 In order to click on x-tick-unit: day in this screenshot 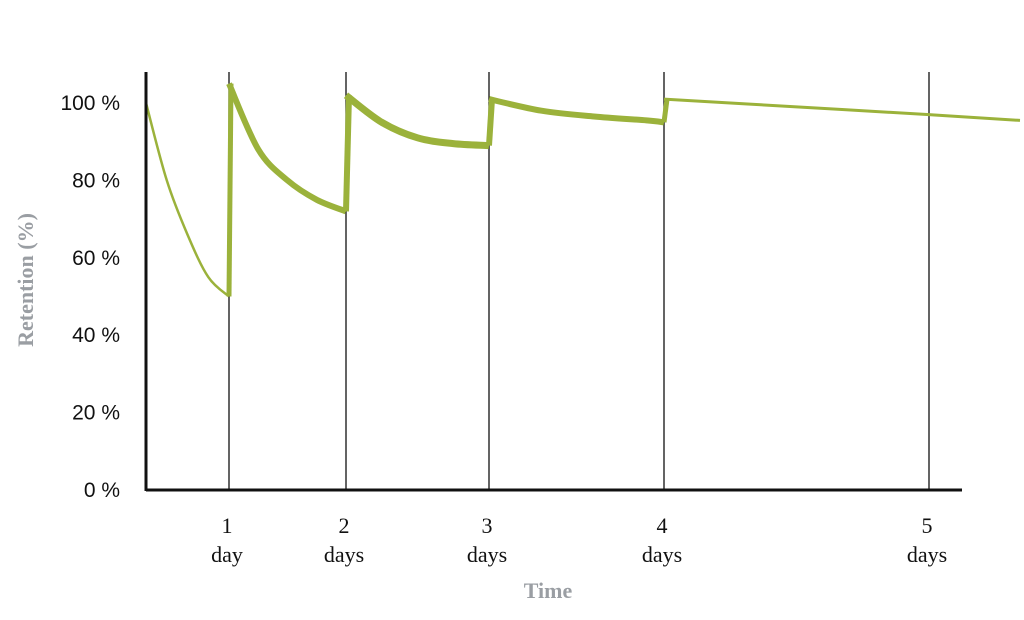, I will do `click(227, 554)`.